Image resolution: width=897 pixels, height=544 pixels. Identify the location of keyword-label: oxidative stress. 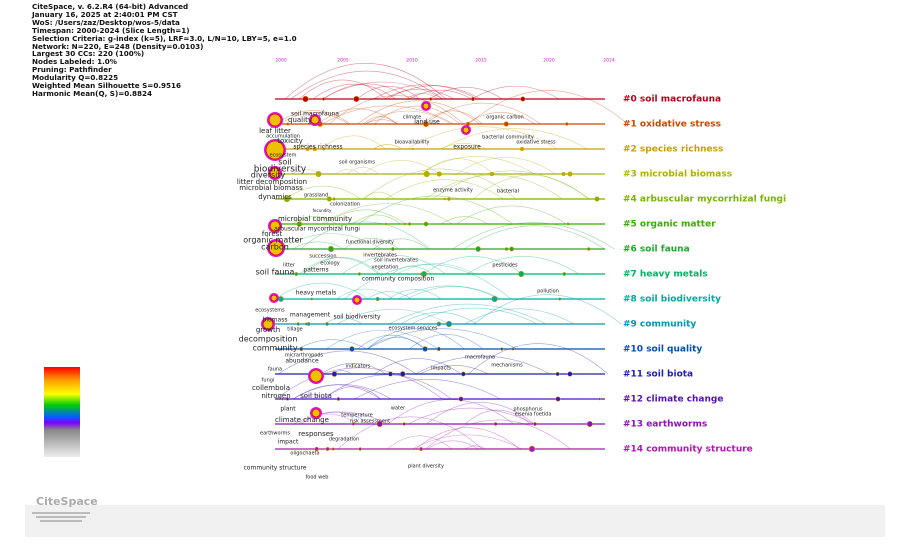
(536, 143).